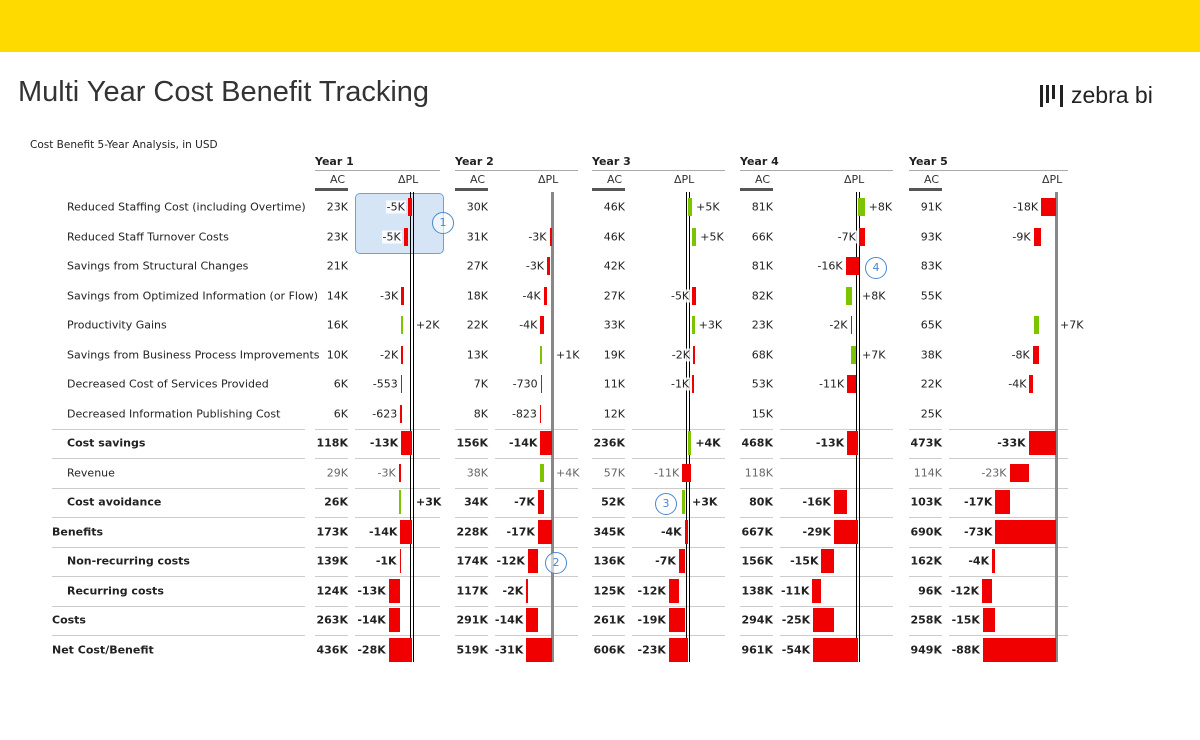  Describe the element at coordinates (762, 266) in the screenshot. I see `ac-value: 81K` at that location.